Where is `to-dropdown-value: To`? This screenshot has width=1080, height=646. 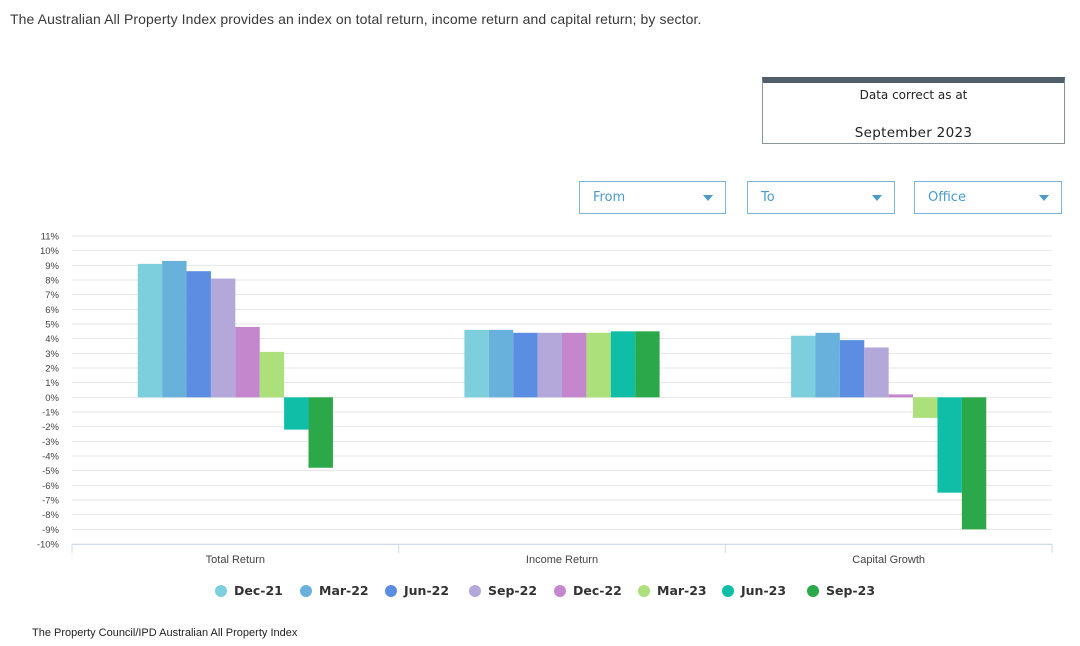
to-dropdown-value: To is located at coordinates (768, 197).